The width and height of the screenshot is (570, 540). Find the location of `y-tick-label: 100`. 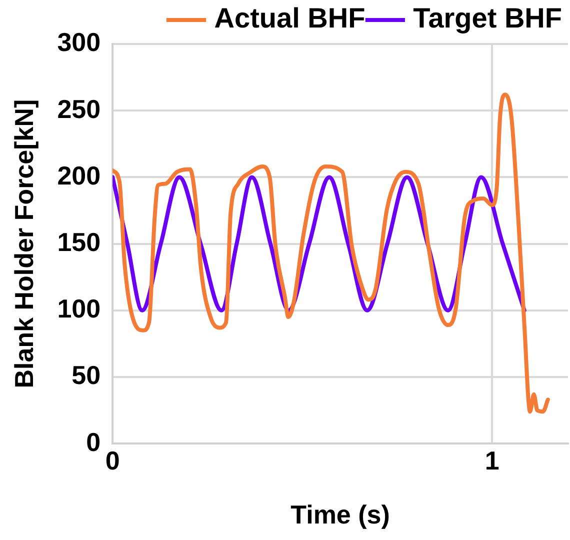

y-tick-label: 100 is located at coordinates (79, 309).